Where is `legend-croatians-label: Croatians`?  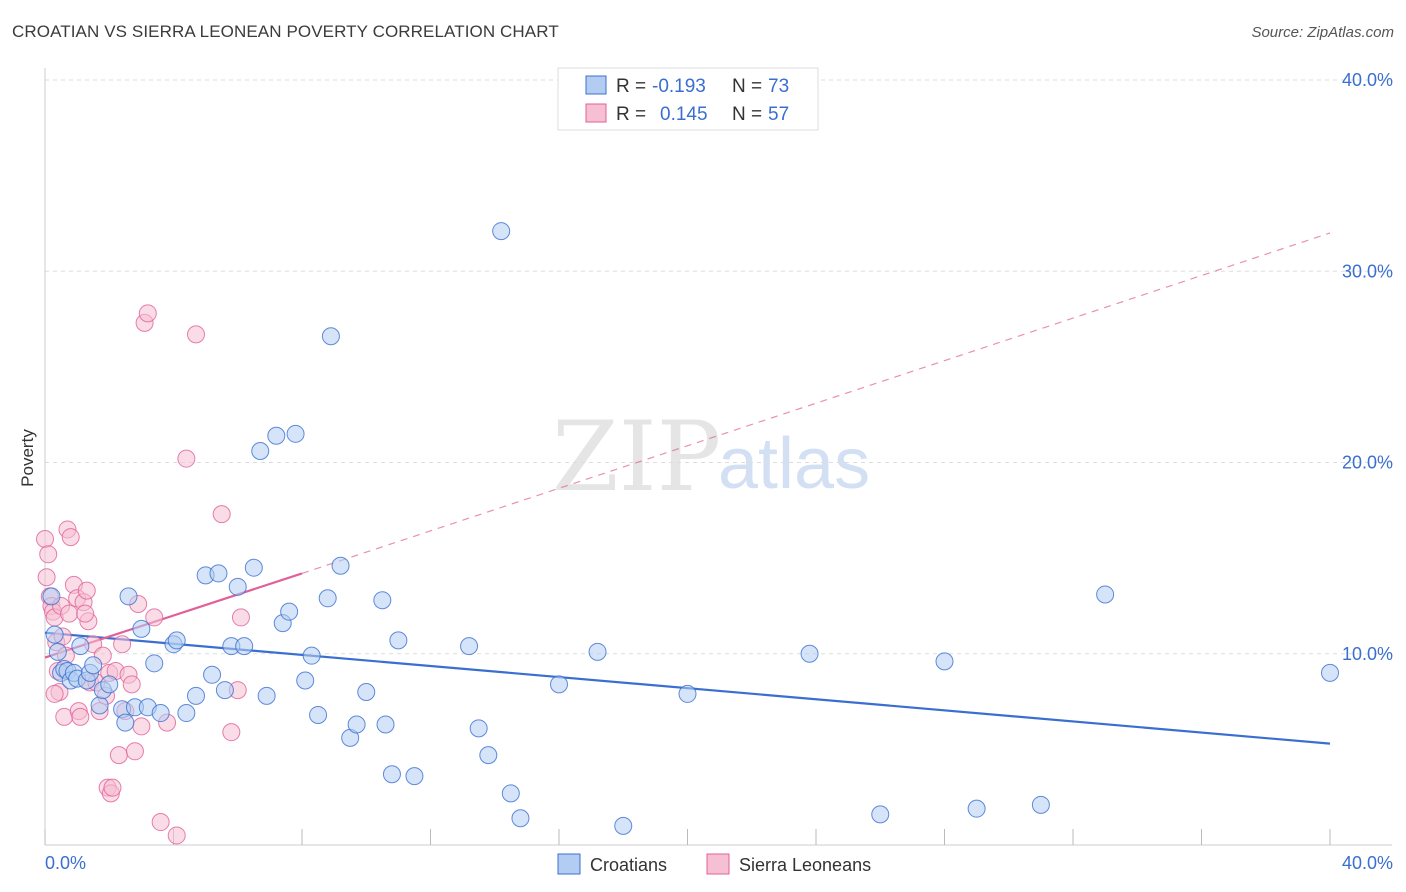
legend-croatians-label: Croatians is located at coordinates (628, 865).